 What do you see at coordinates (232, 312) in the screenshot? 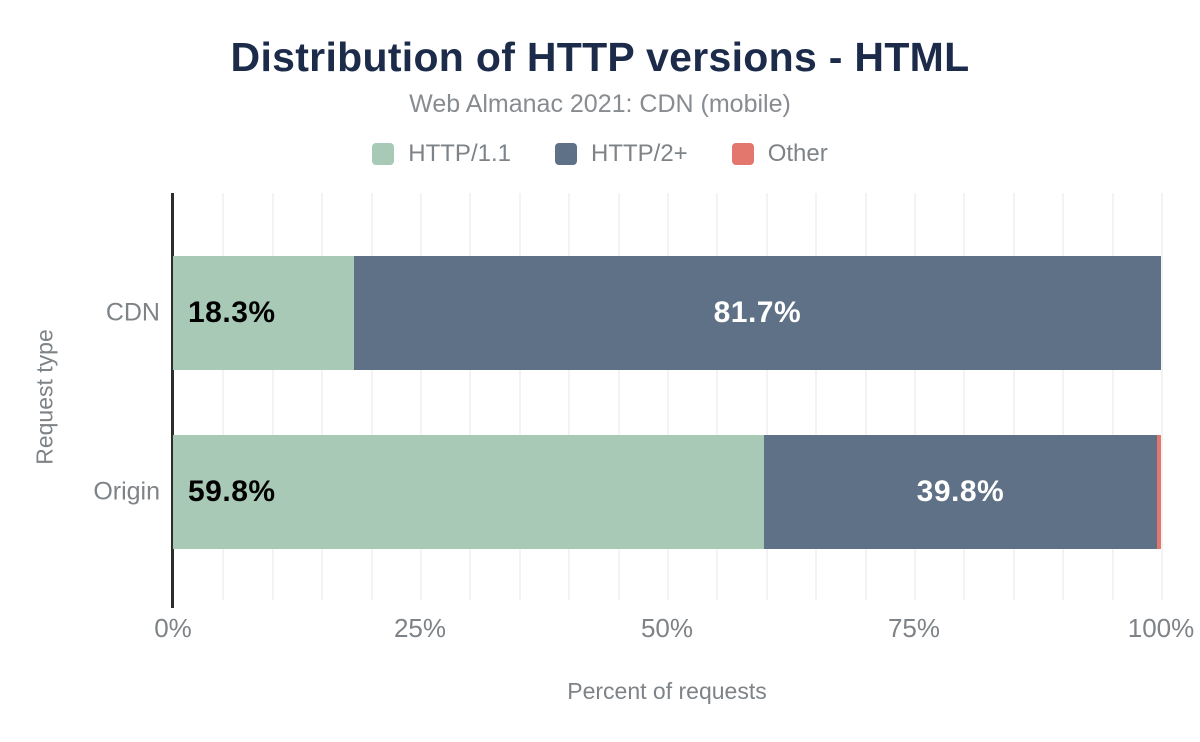
I see `bar-value-label: 18.3%` at bounding box center [232, 312].